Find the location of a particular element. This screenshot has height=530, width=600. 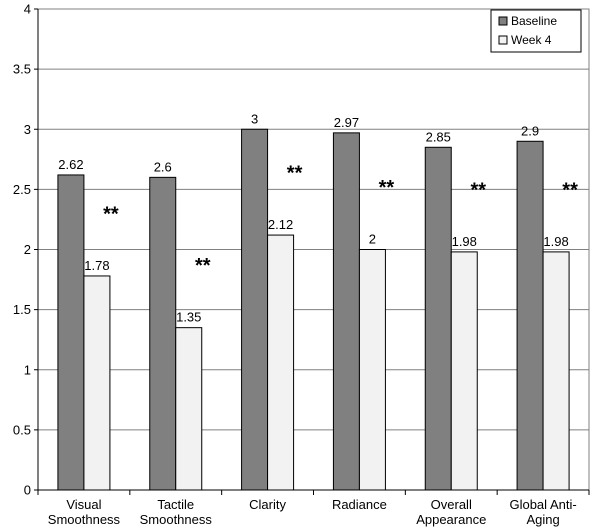

x-category-label: Radiance is located at coordinates (359, 504).